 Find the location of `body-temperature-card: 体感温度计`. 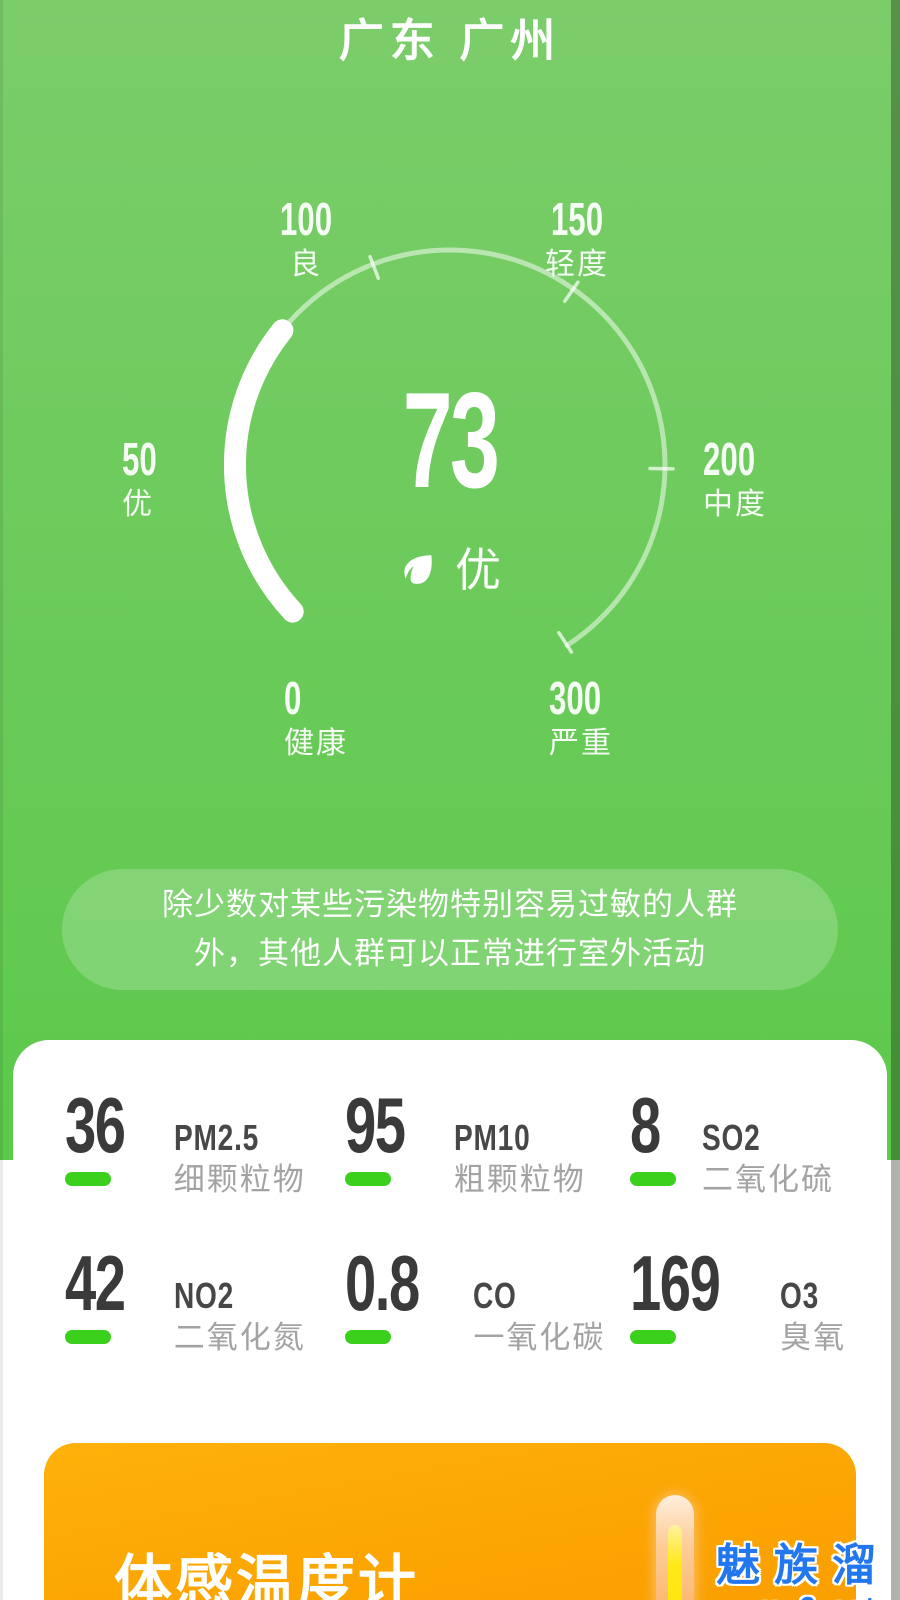

body-temperature-card: 体感温度计 is located at coordinates (450, 1521).